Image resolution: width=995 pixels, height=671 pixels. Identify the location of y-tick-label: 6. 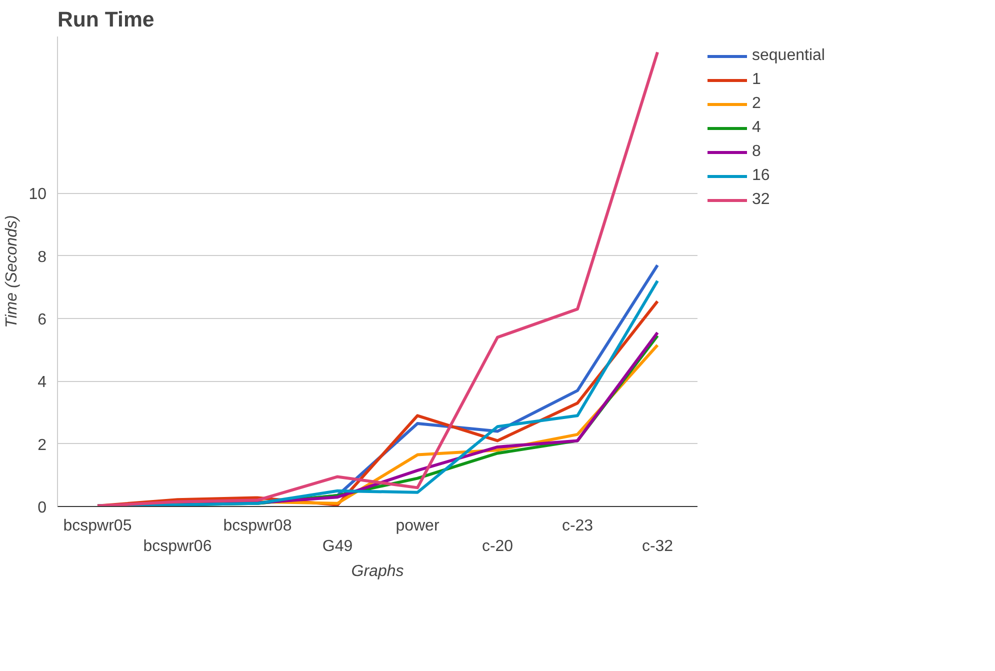
(42, 320).